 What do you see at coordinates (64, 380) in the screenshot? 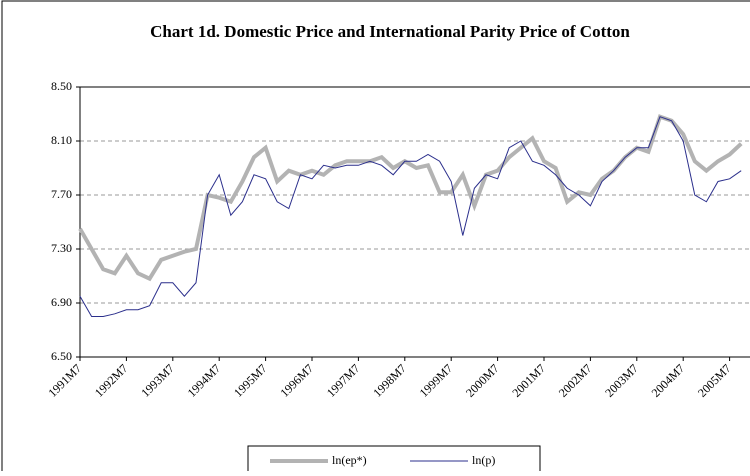
I see `x-tick-label: 1991M7` at bounding box center [64, 380].